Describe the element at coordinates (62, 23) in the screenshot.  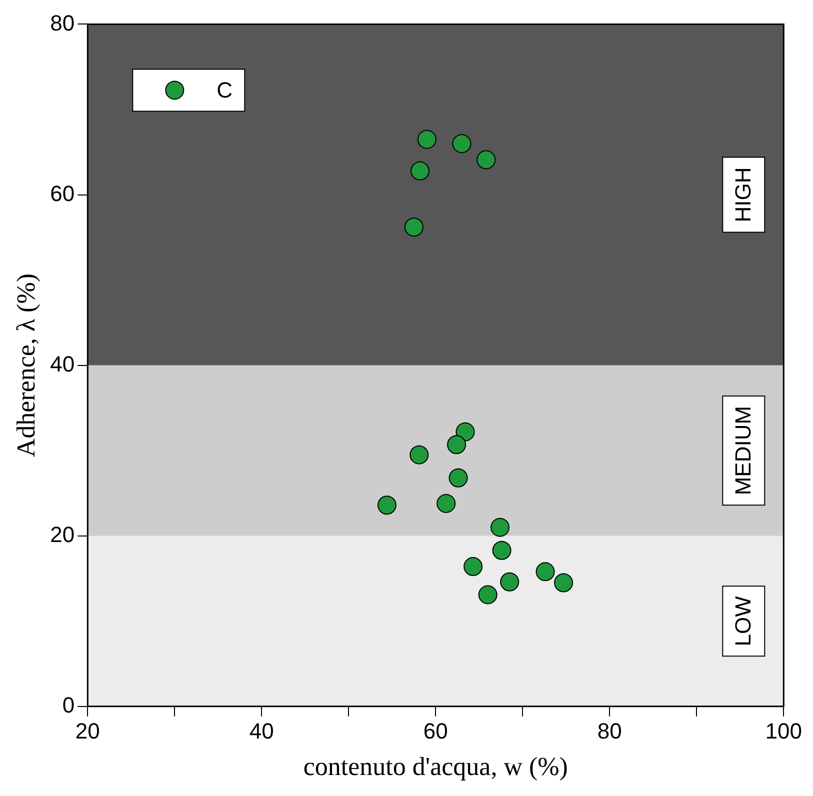
I see `y-tick-label: 80` at that location.